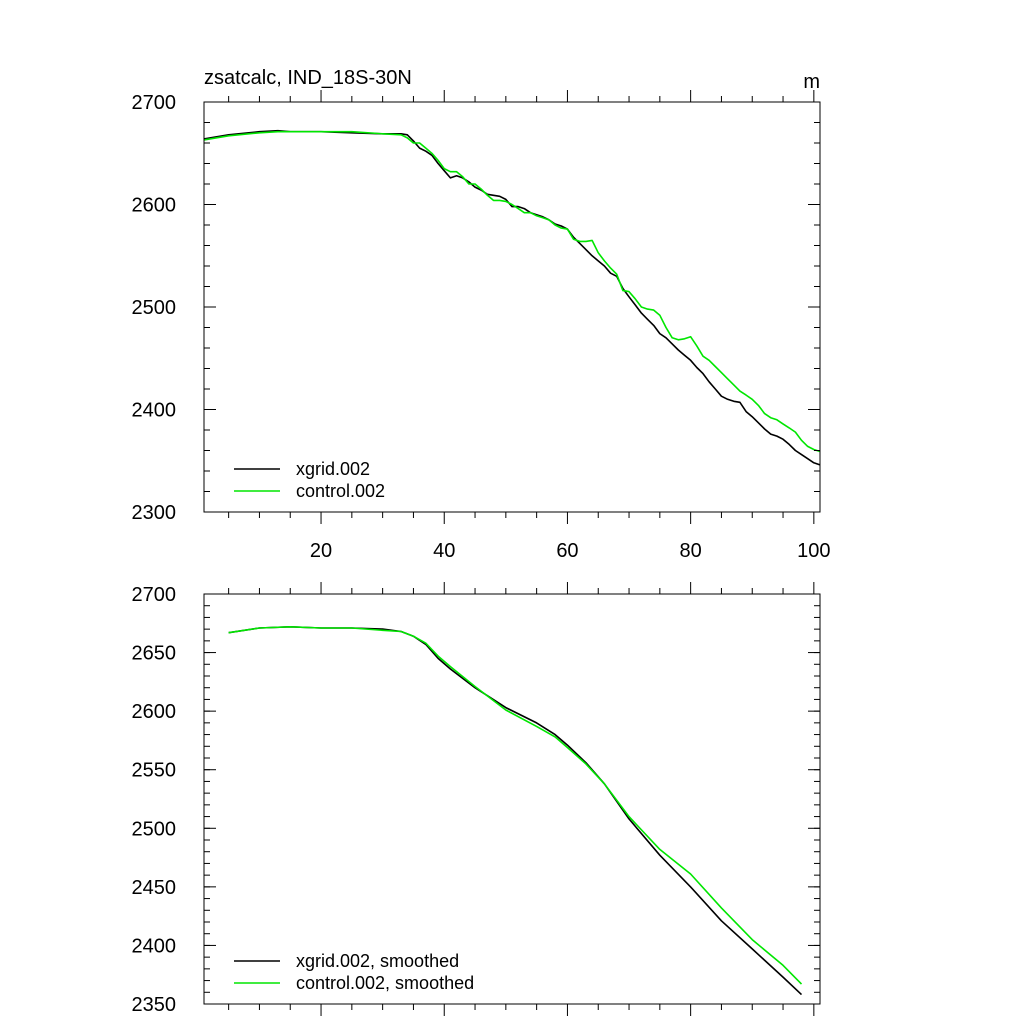  What do you see at coordinates (691, 551) in the screenshot?
I see `top-chart-xtick-label: 80` at bounding box center [691, 551].